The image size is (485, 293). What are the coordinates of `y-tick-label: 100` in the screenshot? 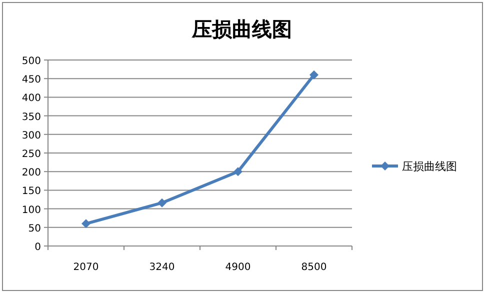 It's located at (31, 210).